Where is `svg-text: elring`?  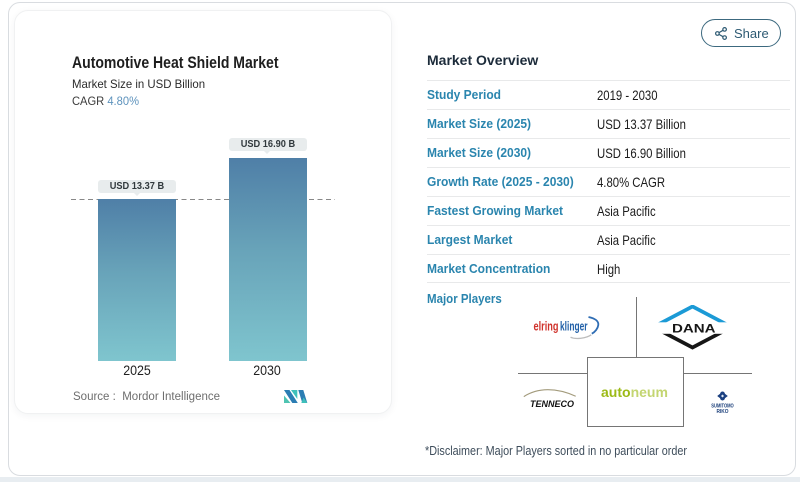 svg-text: elring is located at coordinates (546, 326).